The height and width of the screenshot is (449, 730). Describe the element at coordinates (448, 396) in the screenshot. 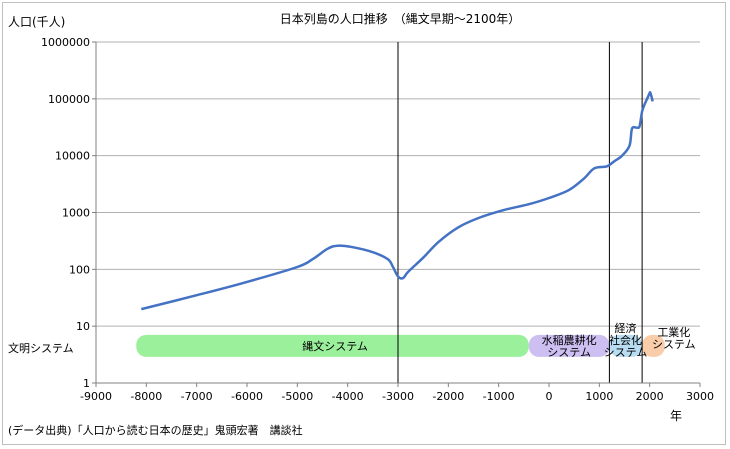

I see `x-tick-label: -2000` at that location.